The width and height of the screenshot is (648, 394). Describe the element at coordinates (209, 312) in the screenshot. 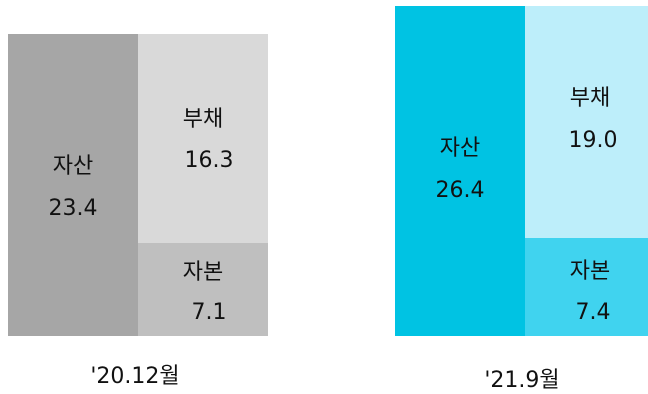

I see `equity-value-2020-12: 7.1` at that location.